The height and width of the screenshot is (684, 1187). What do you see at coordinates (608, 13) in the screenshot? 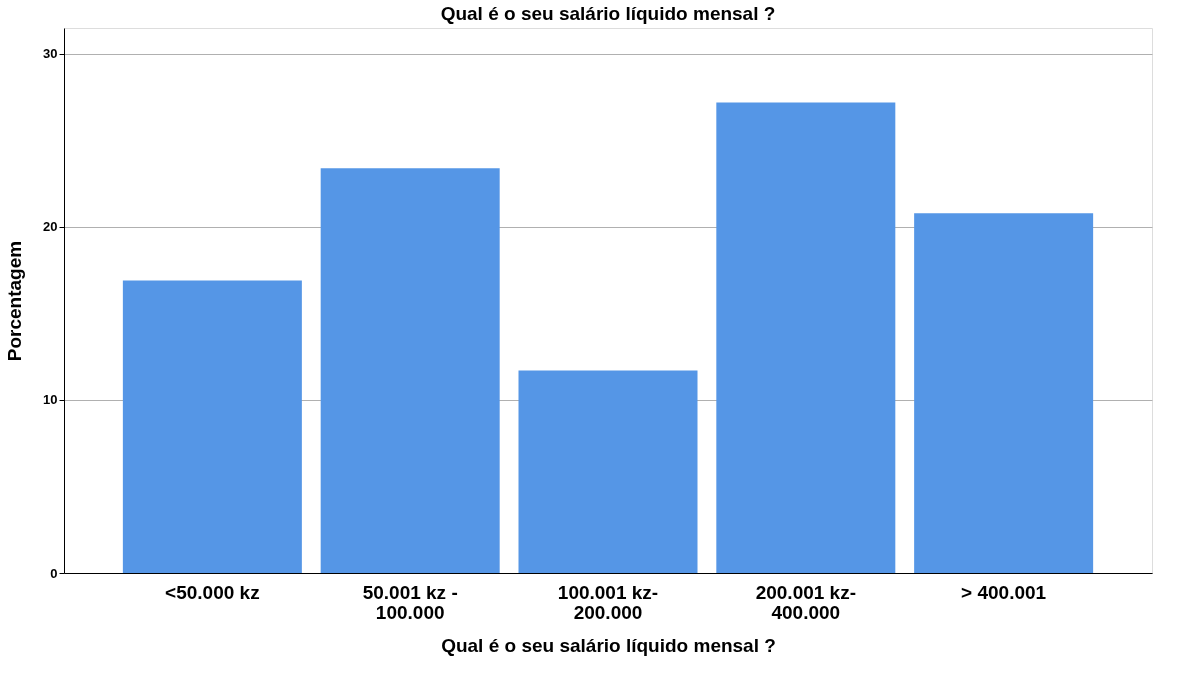
I see `chart-title: Qual é o seu salário líquido mensal ?` at bounding box center [608, 13].